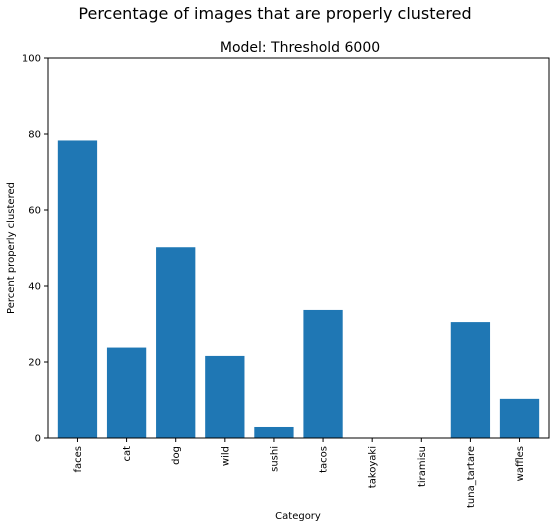 The image size is (556, 528). What do you see at coordinates (11, 248) in the screenshot?
I see `y-axis-label: Percent properly clustered` at bounding box center [11, 248].